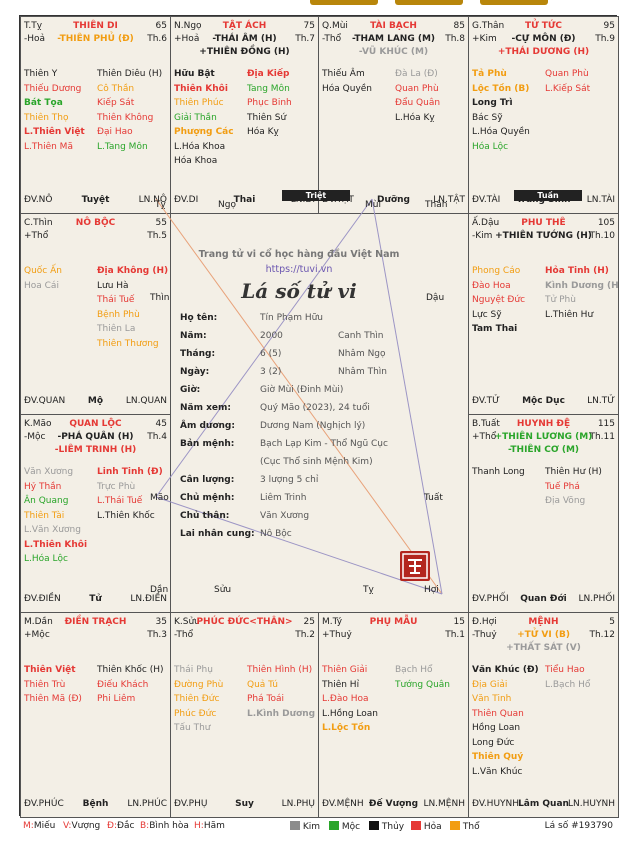 This screenshot has height=847, width=622. What do you see at coordinates (95, 437) in the screenshot?
I see `main-star: -PHÁ QUÂN (H)` at bounding box center [95, 437].